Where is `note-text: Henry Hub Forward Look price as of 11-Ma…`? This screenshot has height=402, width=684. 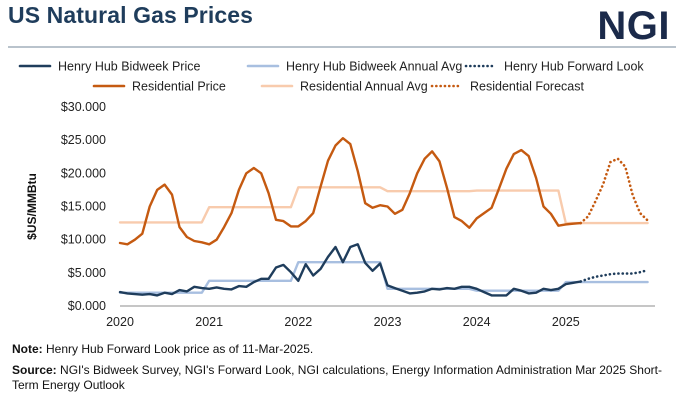 note-text: Henry Hub Forward Look price as of 11-Ma… is located at coordinates (180, 349).